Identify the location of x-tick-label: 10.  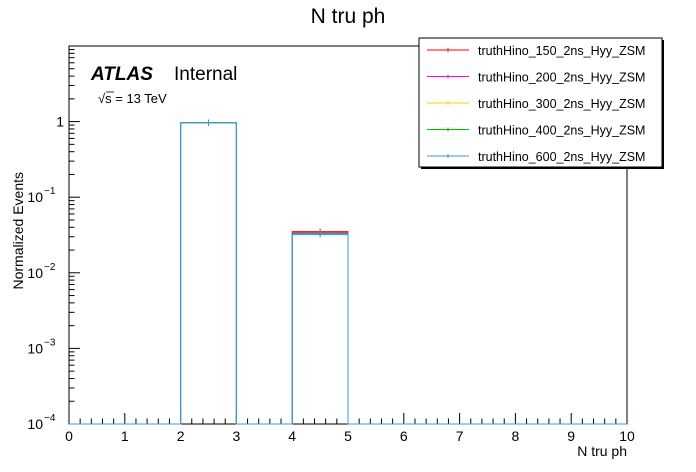
(627, 436).